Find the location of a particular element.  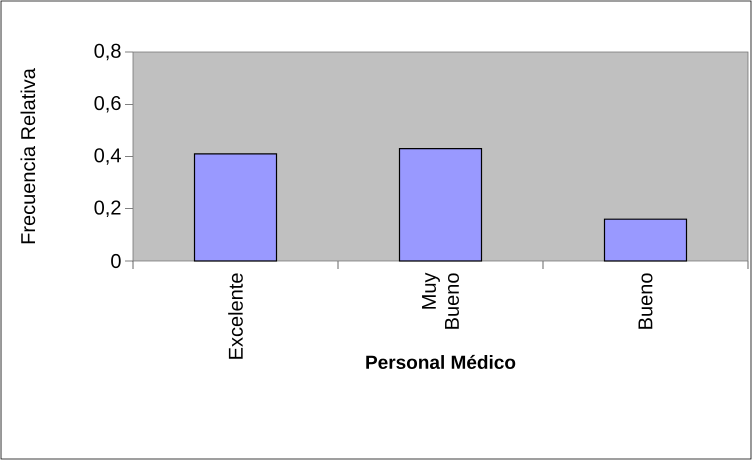

x-axis-title: Personal Médico is located at coordinates (441, 361).